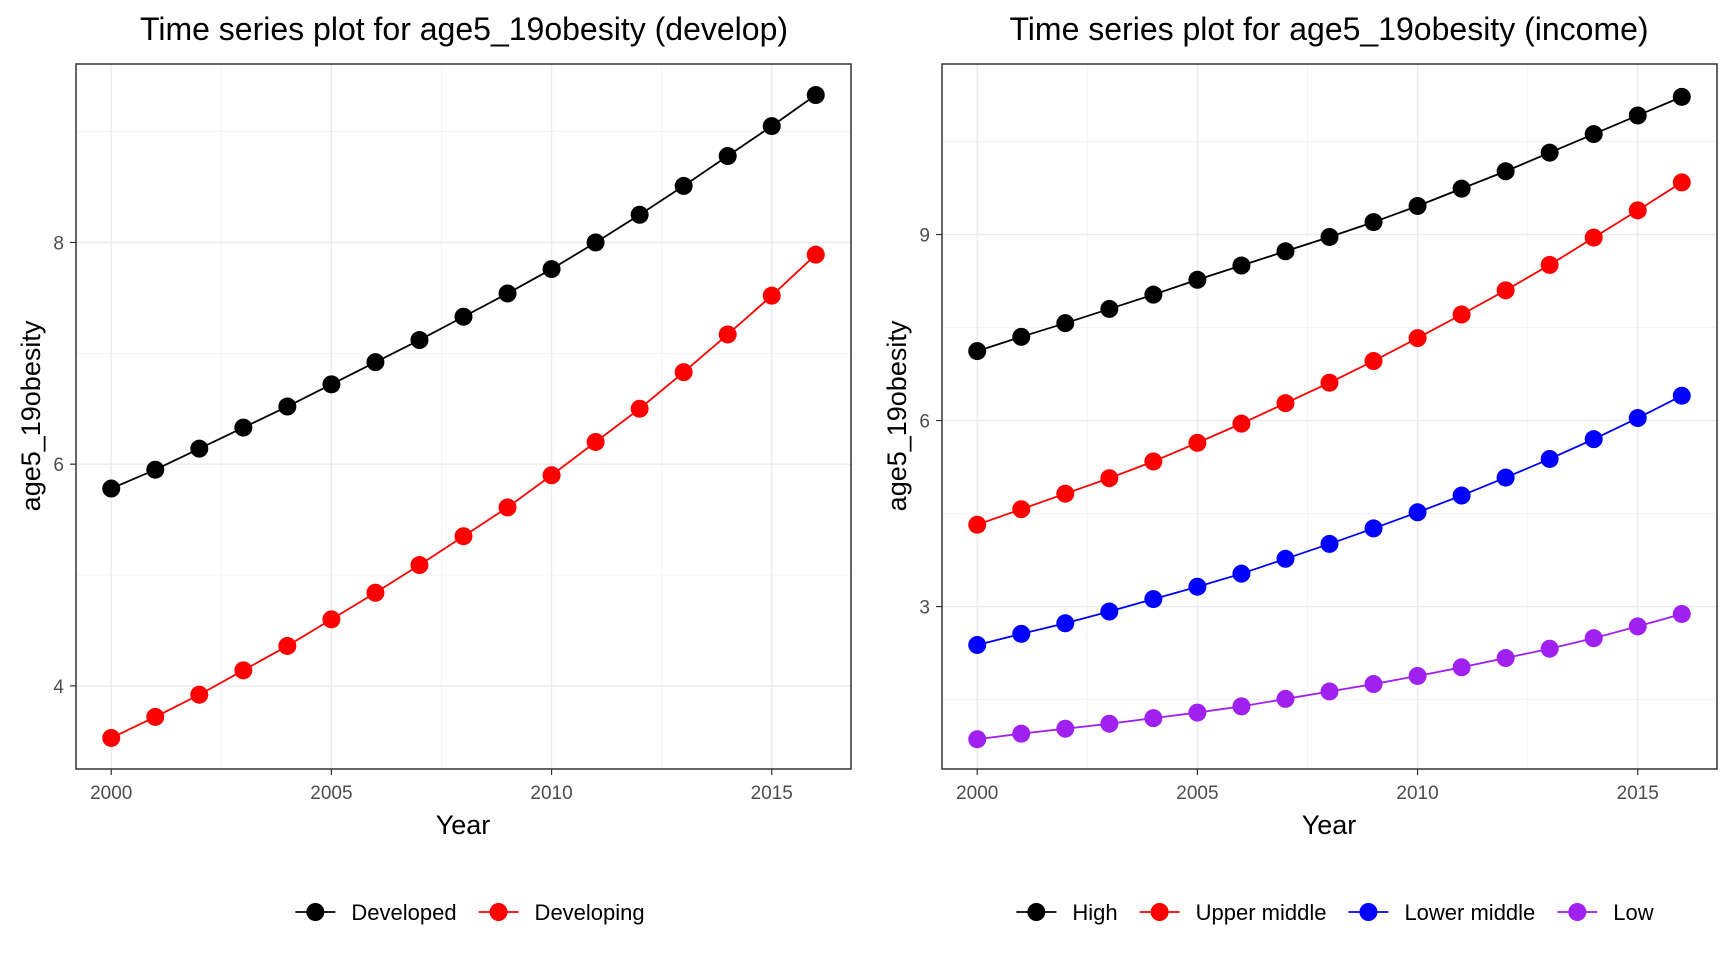  What do you see at coordinates (1633, 912) in the screenshot?
I see `legend-label: Low` at bounding box center [1633, 912].